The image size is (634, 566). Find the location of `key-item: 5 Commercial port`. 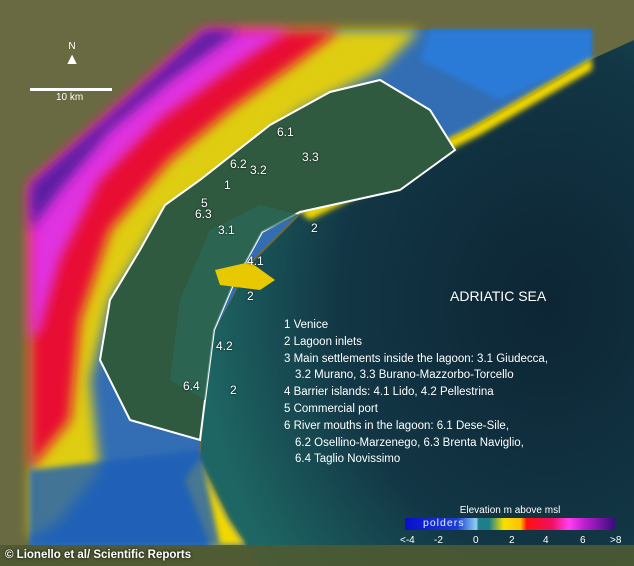

key-item: 5 Commercial port is located at coordinates (331, 408).